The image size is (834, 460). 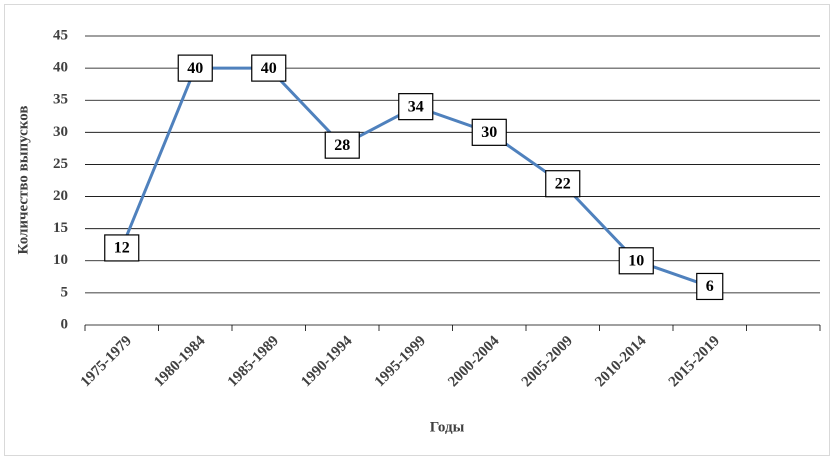 What do you see at coordinates (60, 196) in the screenshot?
I see `y-tick-label: 20` at bounding box center [60, 196].